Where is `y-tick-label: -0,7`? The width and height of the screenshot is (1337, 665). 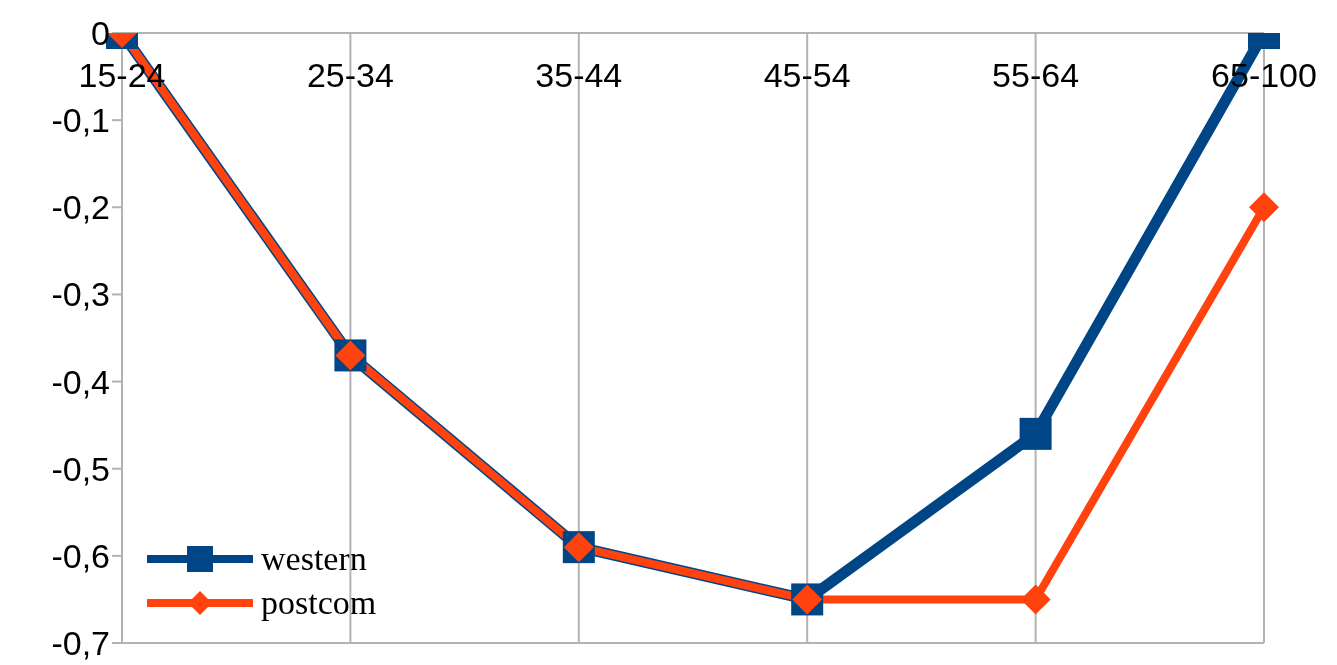 y-tick-label: -0,7 is located at coordinates (80, 643).